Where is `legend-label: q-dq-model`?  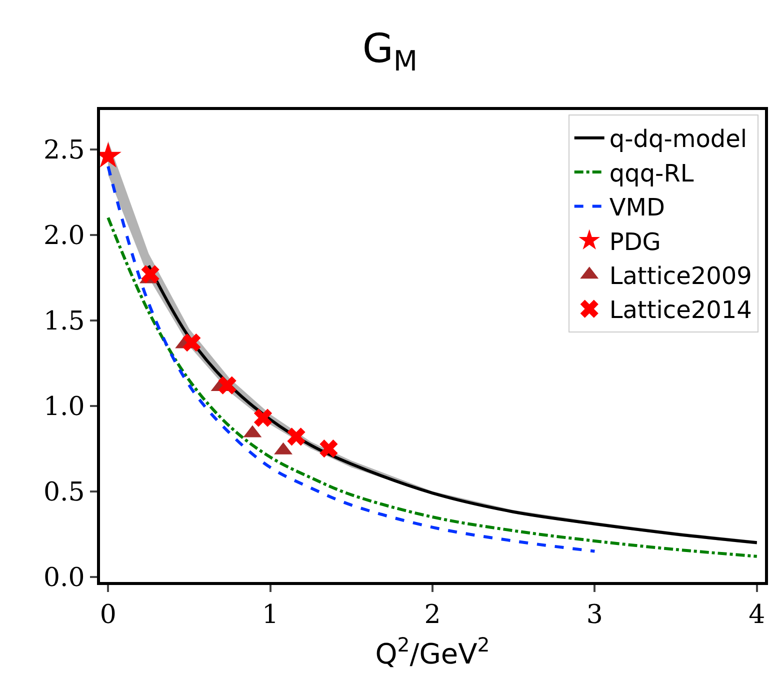
legend-label: q-dq-model is located at coordinates (678, 139).